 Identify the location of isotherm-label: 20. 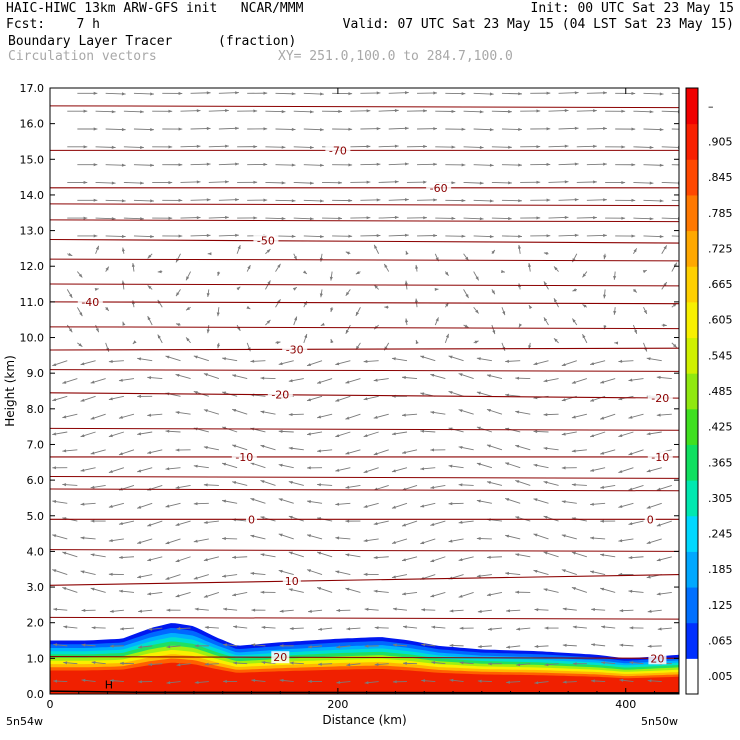
(657, 658).